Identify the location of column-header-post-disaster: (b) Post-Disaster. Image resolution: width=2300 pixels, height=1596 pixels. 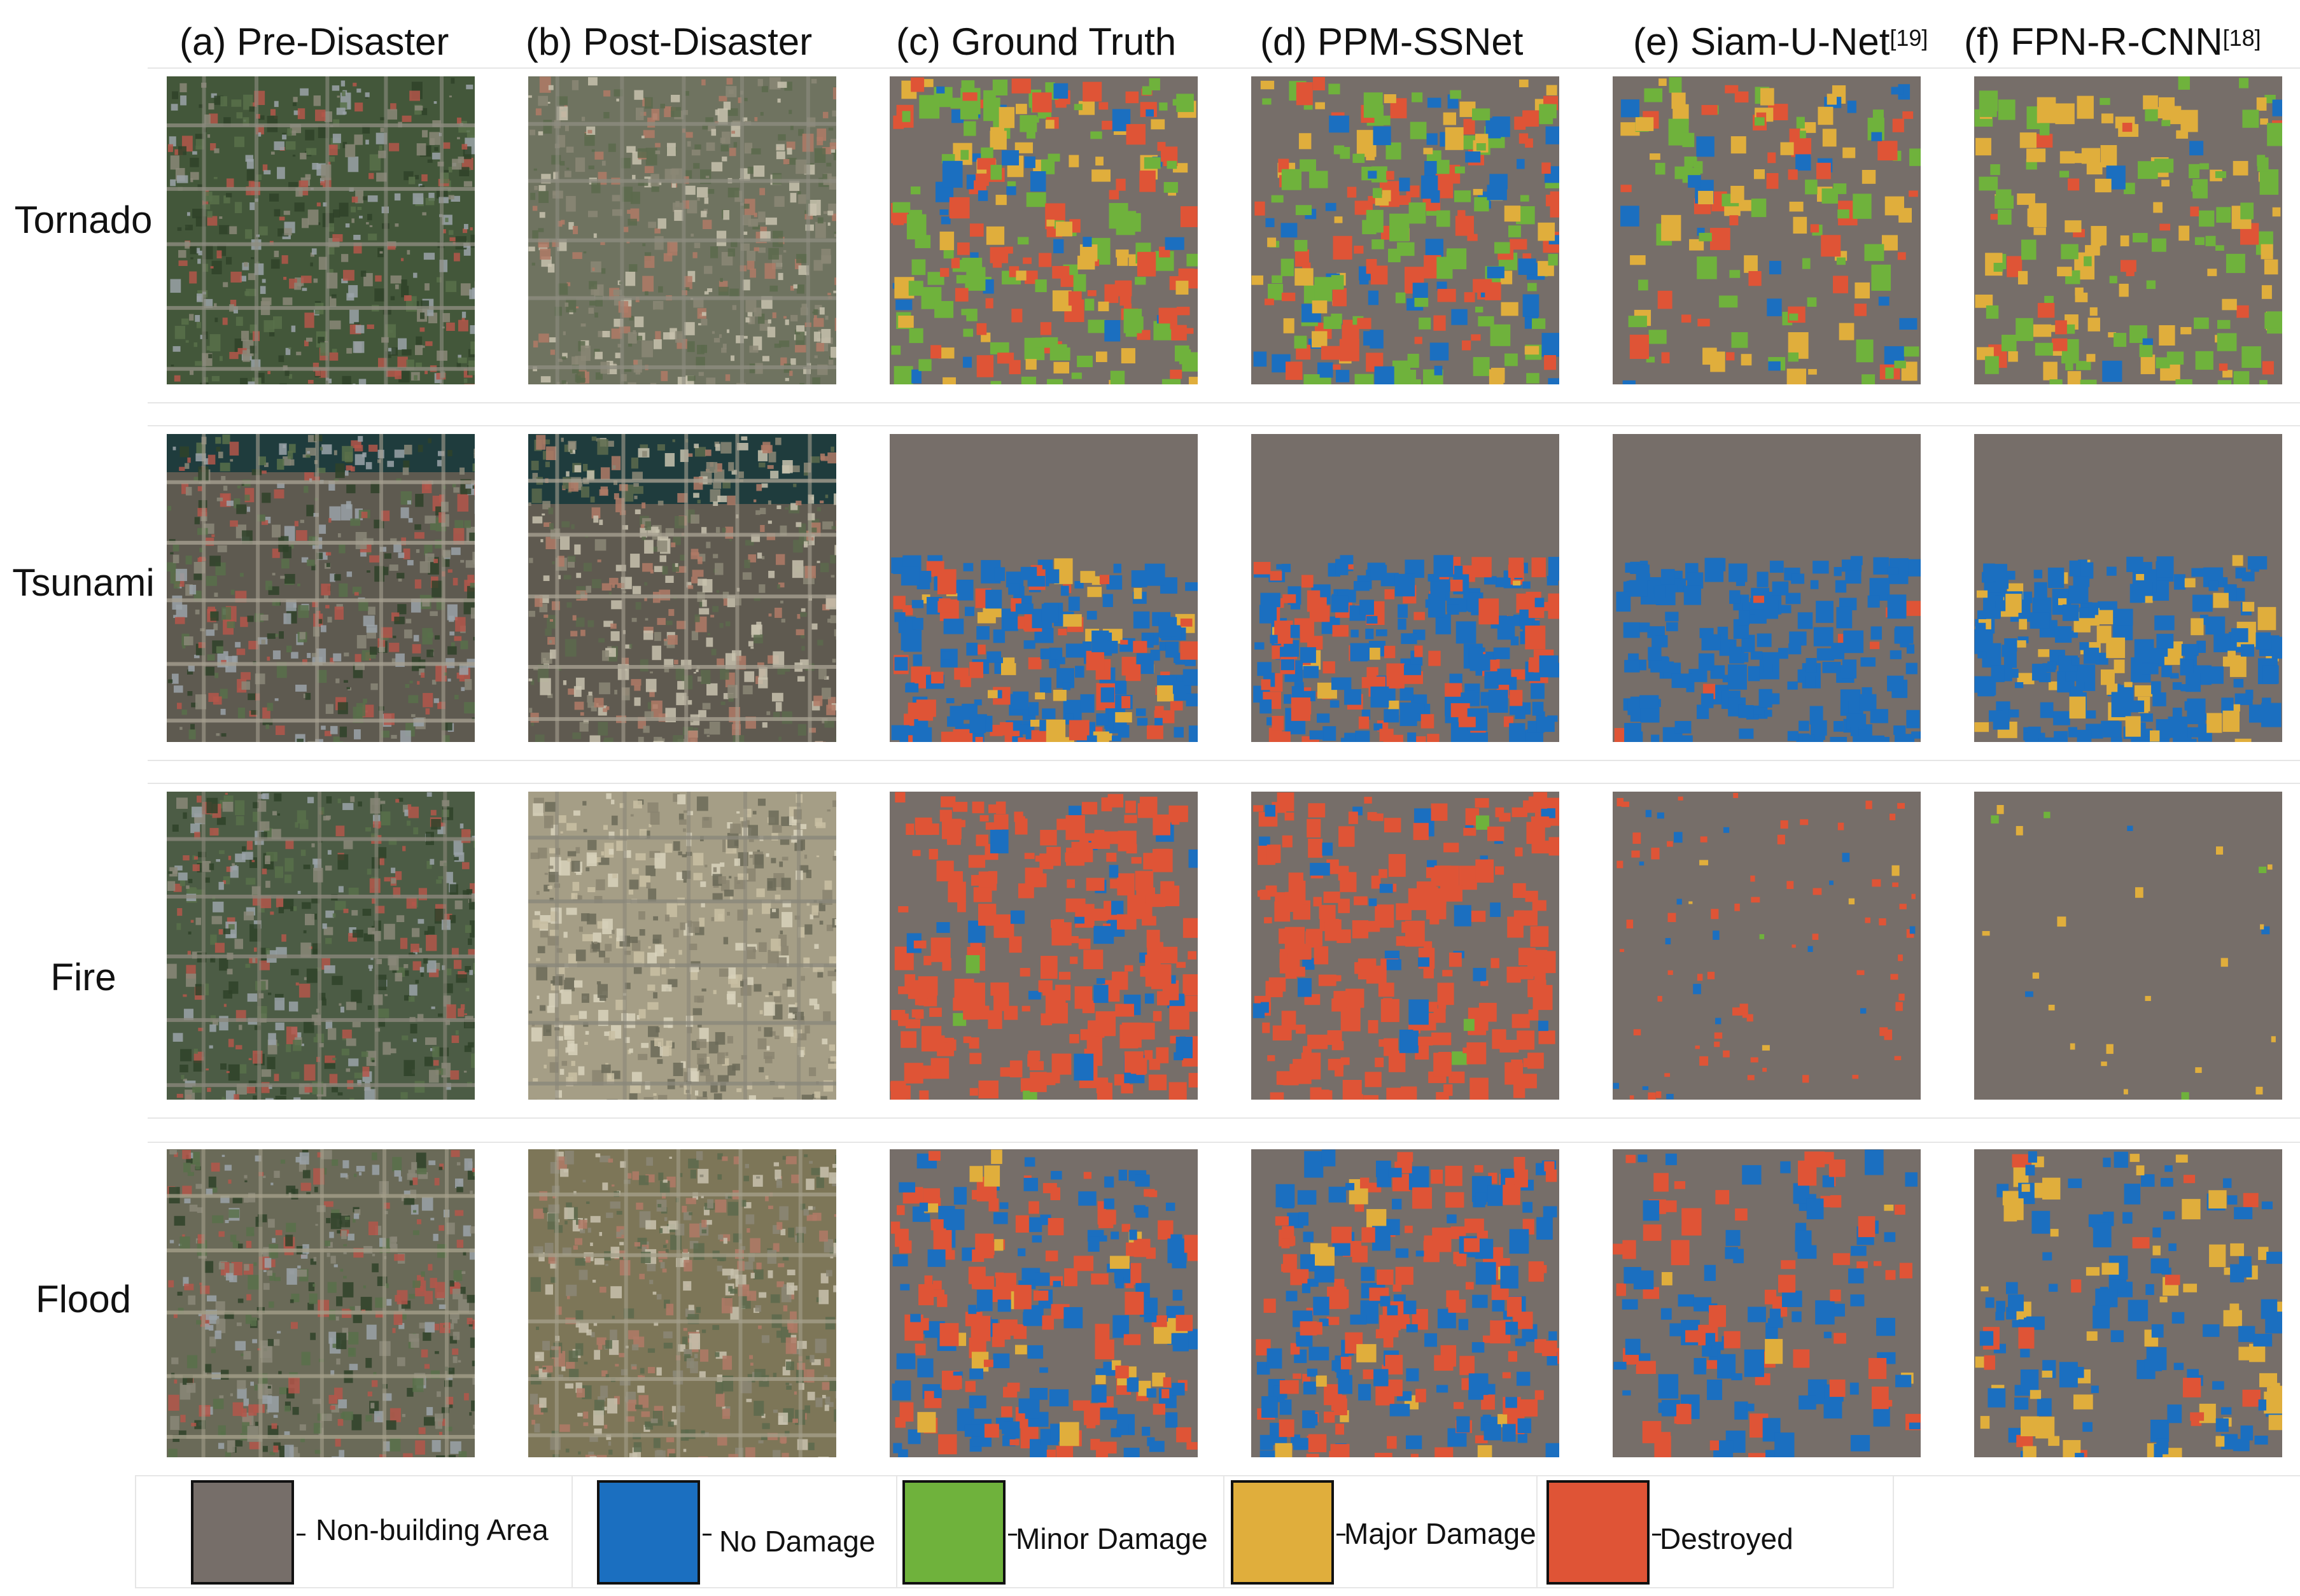
(669, 41).